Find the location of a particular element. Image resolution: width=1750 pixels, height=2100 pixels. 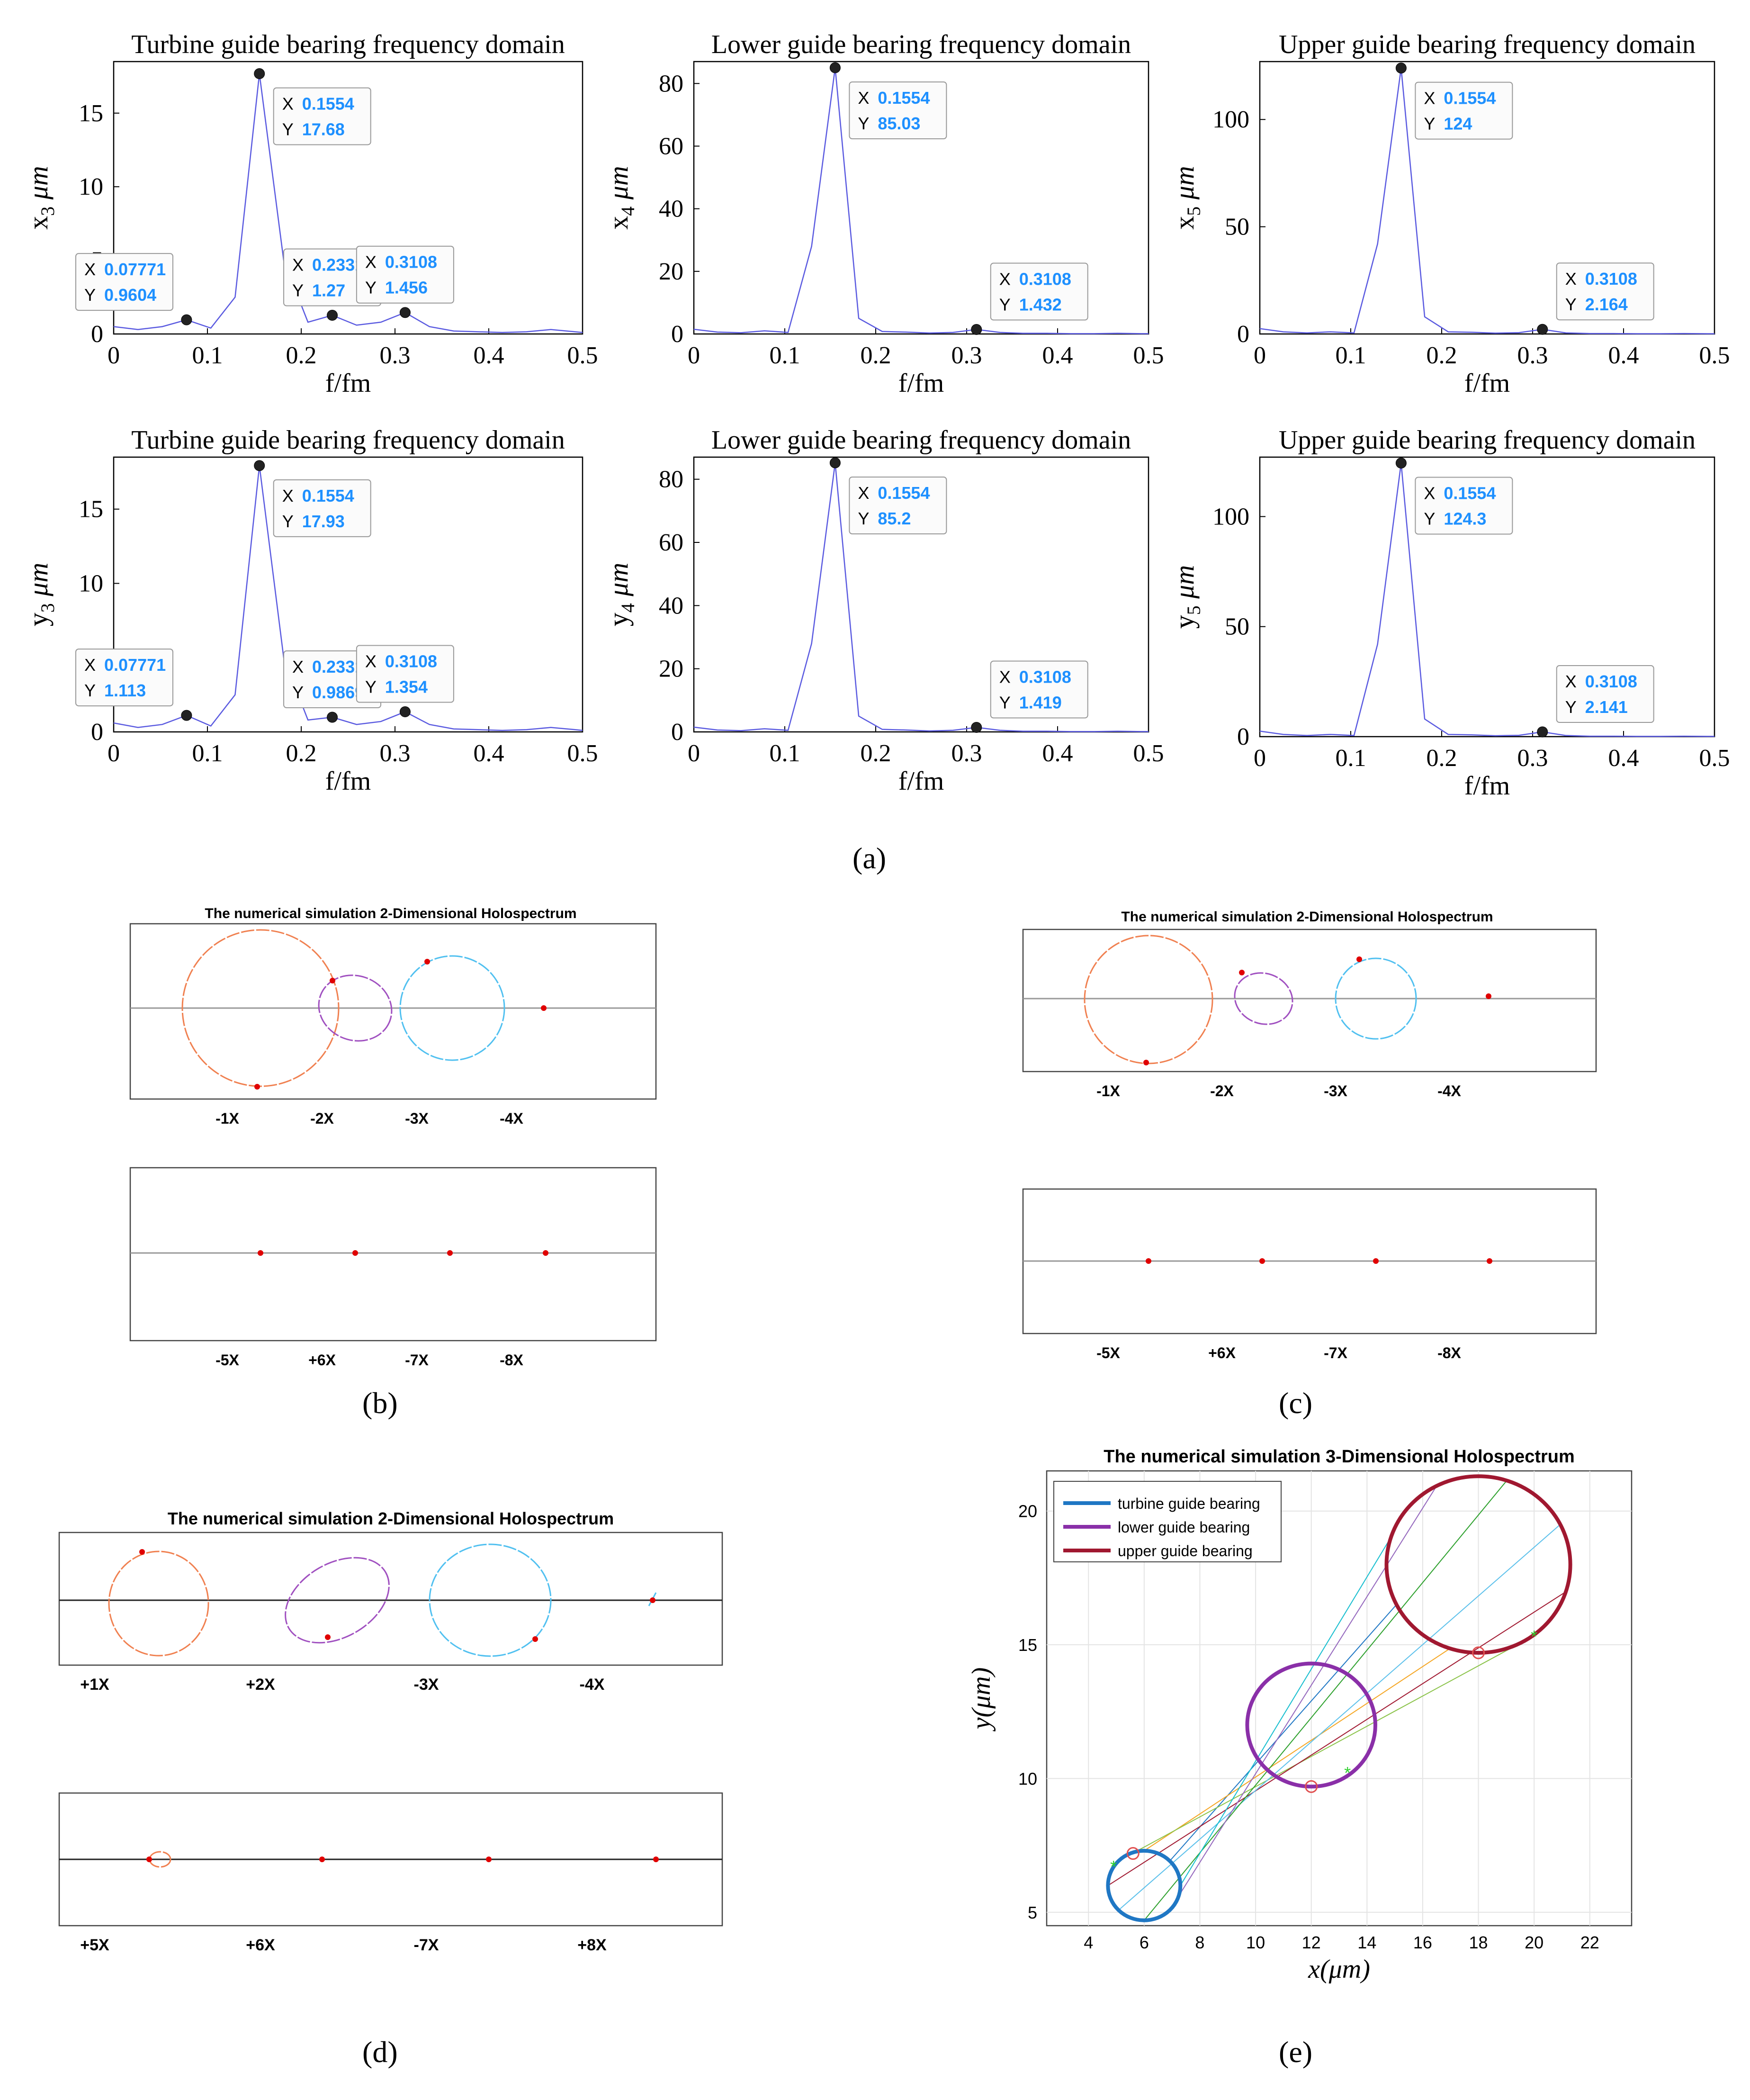

x-tick-label: 20 is located at coordinates (1534, 1942).